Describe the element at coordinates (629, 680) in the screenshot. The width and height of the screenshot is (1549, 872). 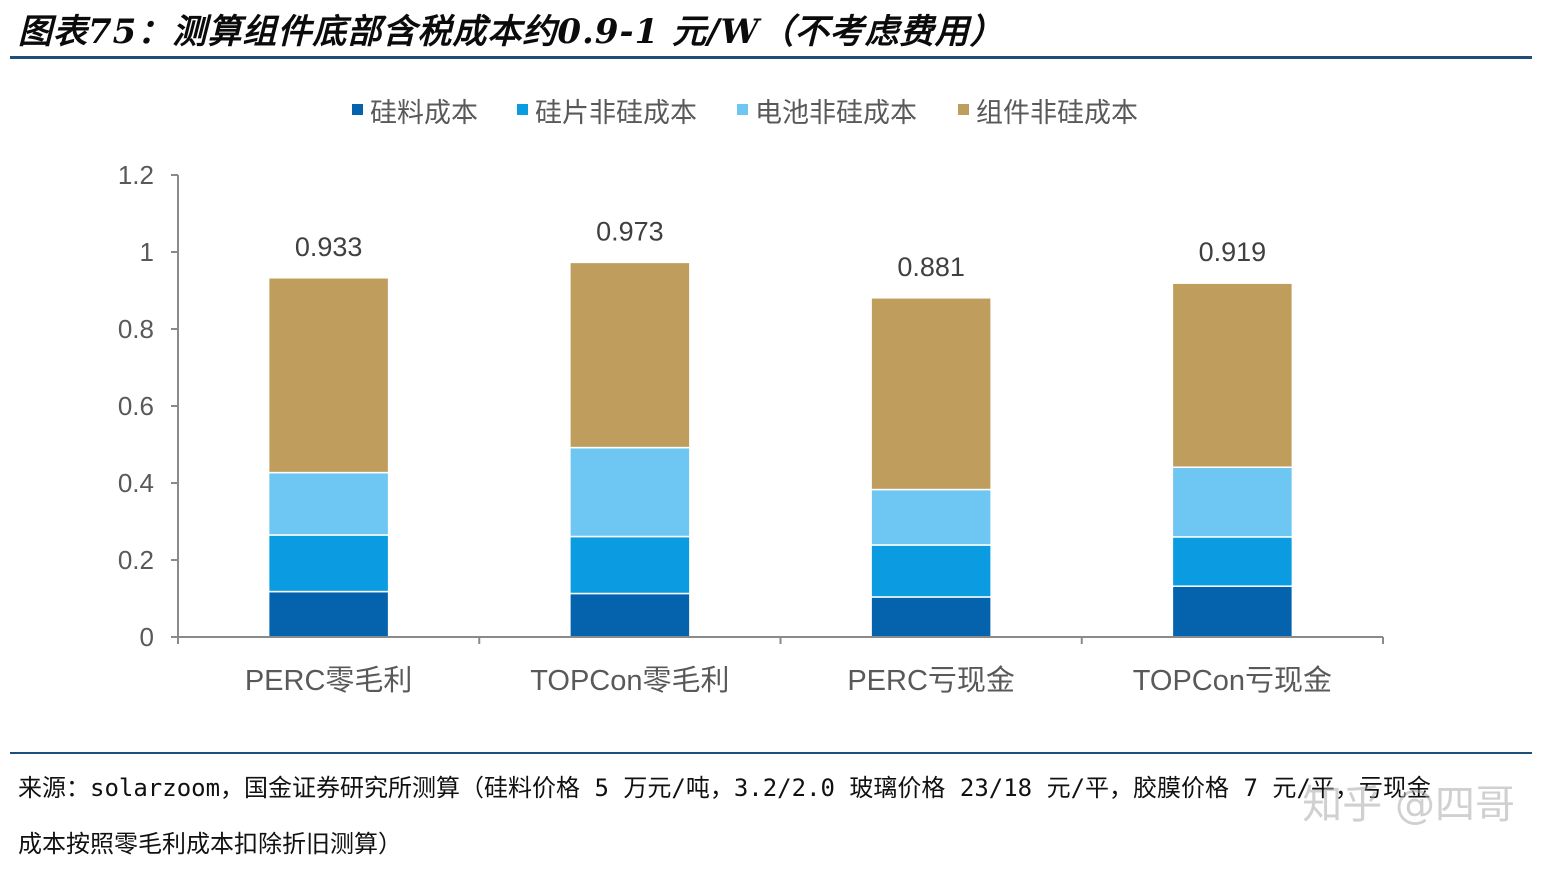
I see `x-tick-label-1: TOPCon零毛利` at that location.